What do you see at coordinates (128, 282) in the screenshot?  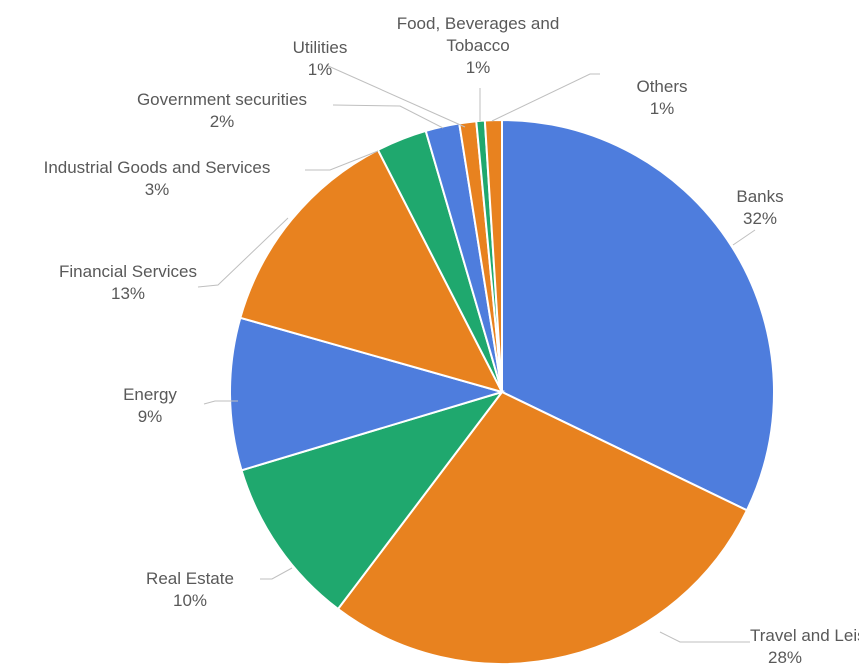 I see `slice-label-financial-services: Financial Services 13%` at bounding box center [128, 282].